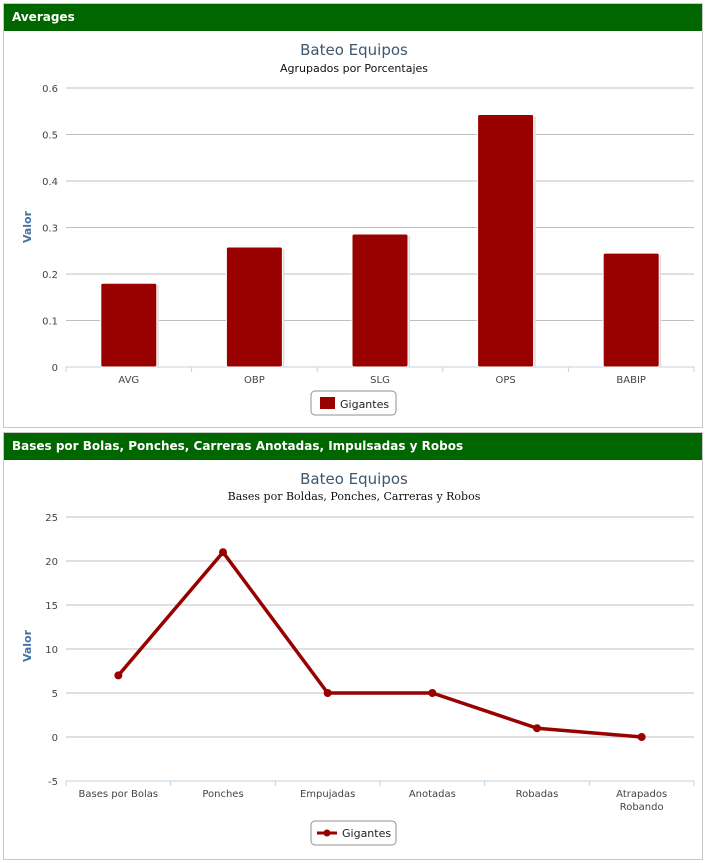 The width and height of the screenshot is (707, 863). I want to click on x-tick-label: Atrapados Robando, so click(641, 801).